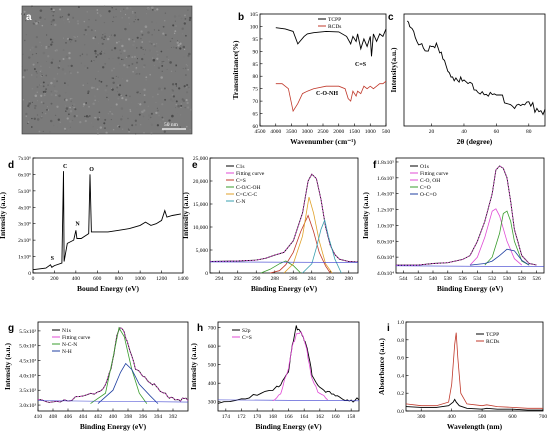 The image size is (550, 443). What do you see at coordinates (470, 215) in the screenshot?
I see `panel-f-frame` at bounding box center [470, 215].